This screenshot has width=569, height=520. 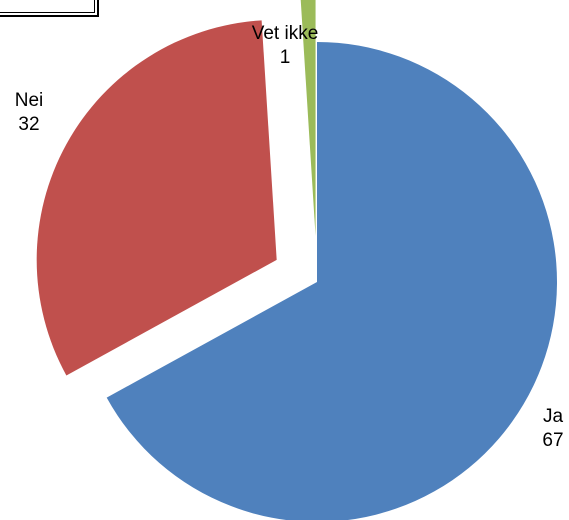 What do you see at coordinates (285, 33) in the screenshot?
I see `data-label-vet-ikke-category: Vet ikke` at bounding box center [285, 33].